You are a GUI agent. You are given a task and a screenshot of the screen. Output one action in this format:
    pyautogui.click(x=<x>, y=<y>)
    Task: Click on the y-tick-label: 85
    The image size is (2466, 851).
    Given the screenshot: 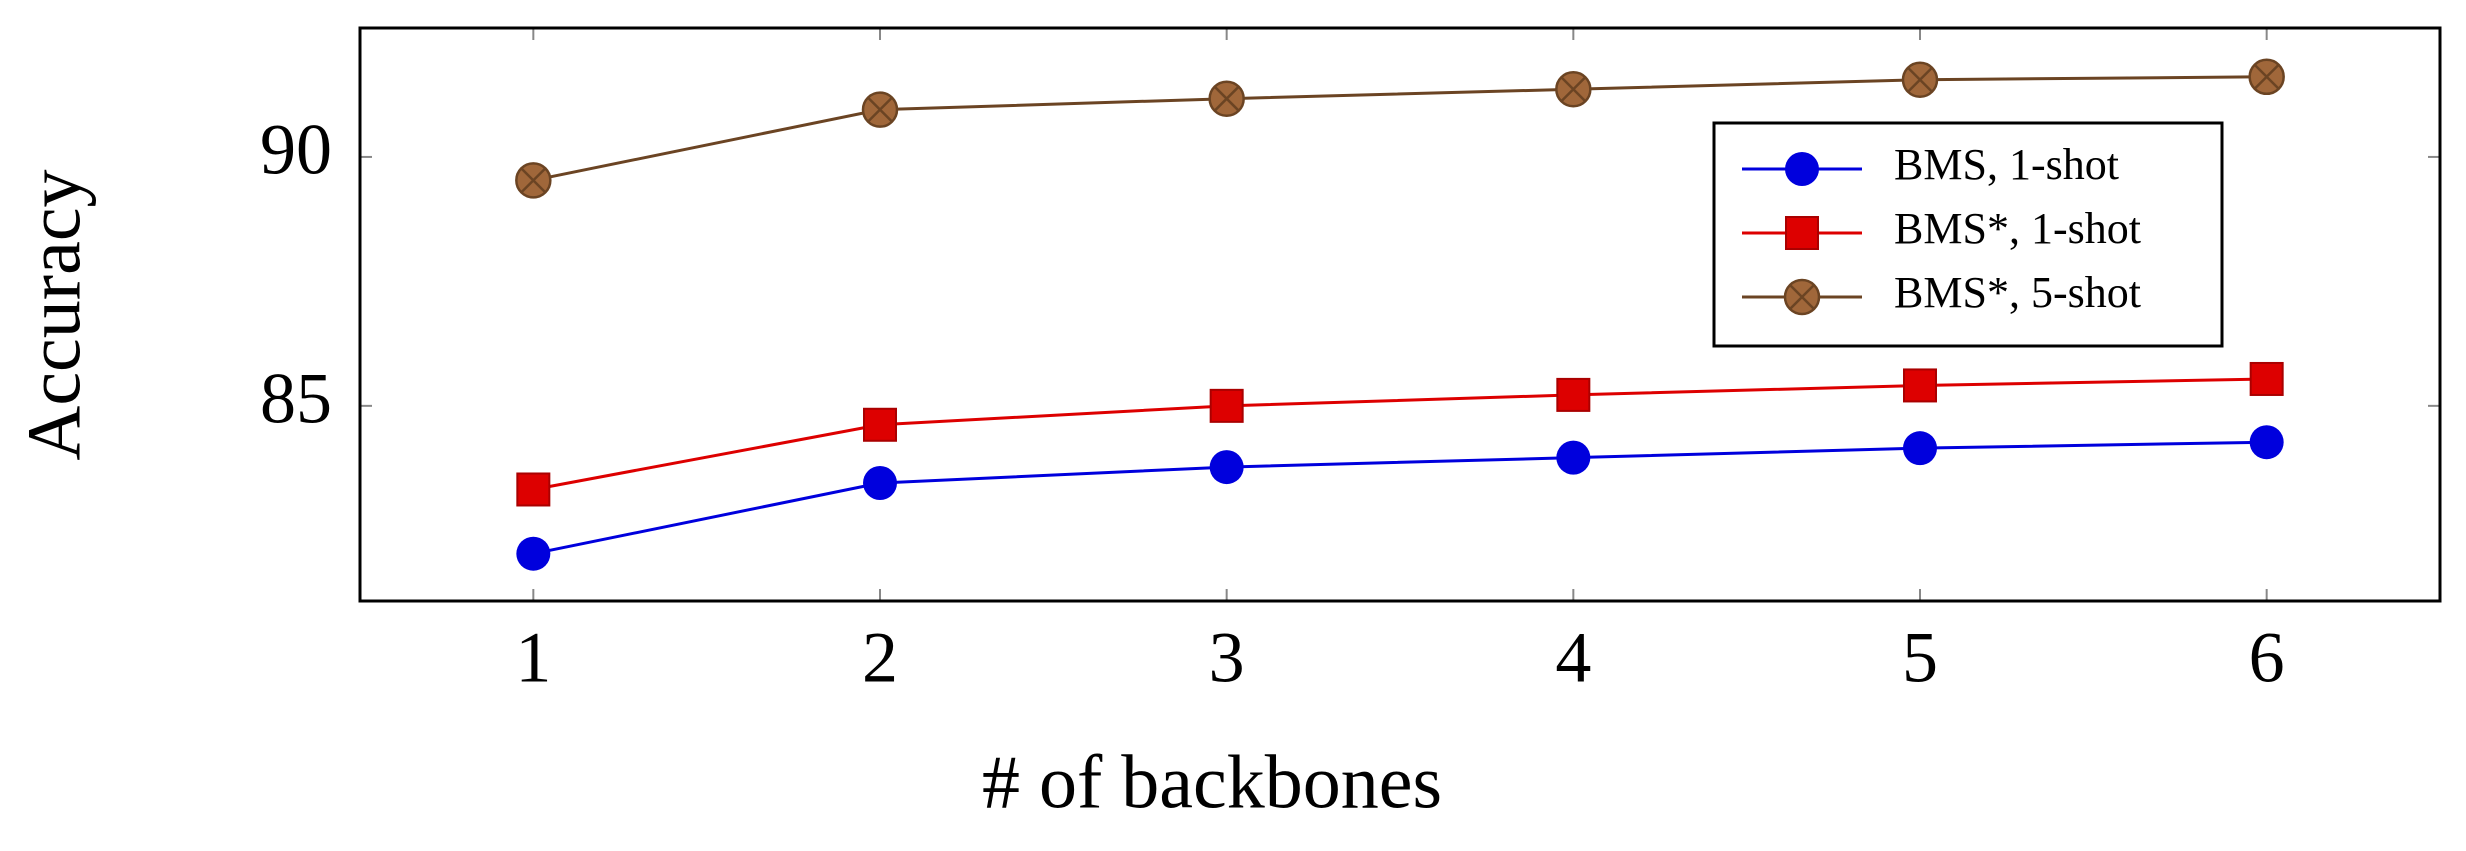 What is the action you would take?
    pyautogui.click(x=296, y=398)
    